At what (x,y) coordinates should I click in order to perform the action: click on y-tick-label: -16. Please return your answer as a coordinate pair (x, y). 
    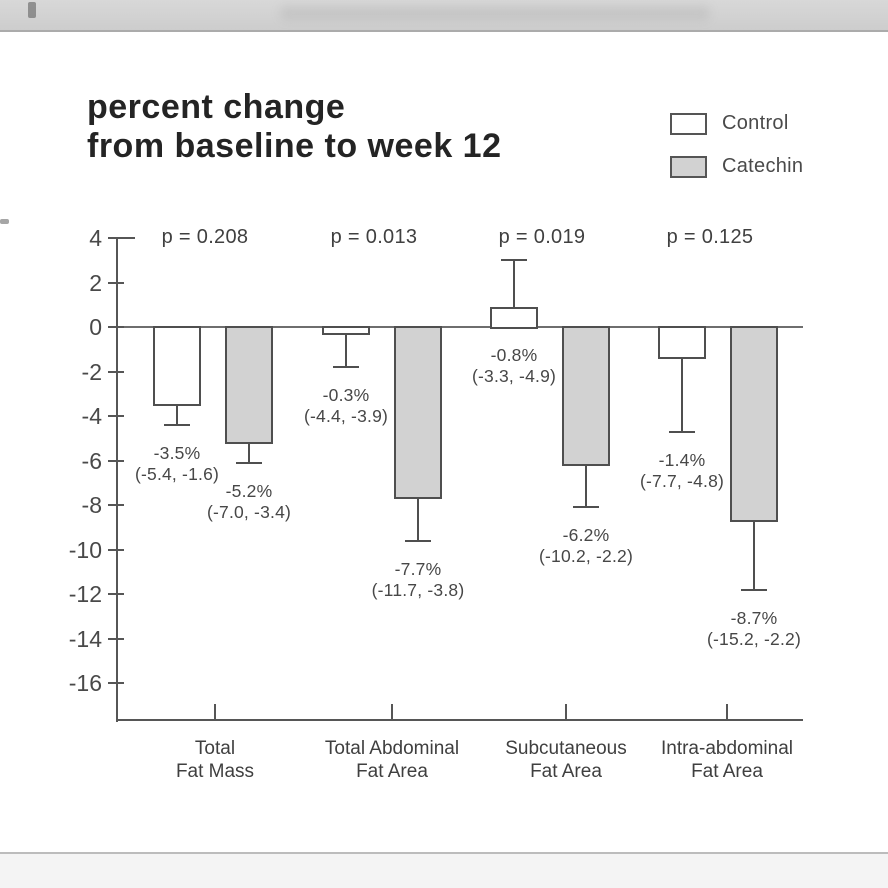
    Looking at the image, I should click on (85, 683).